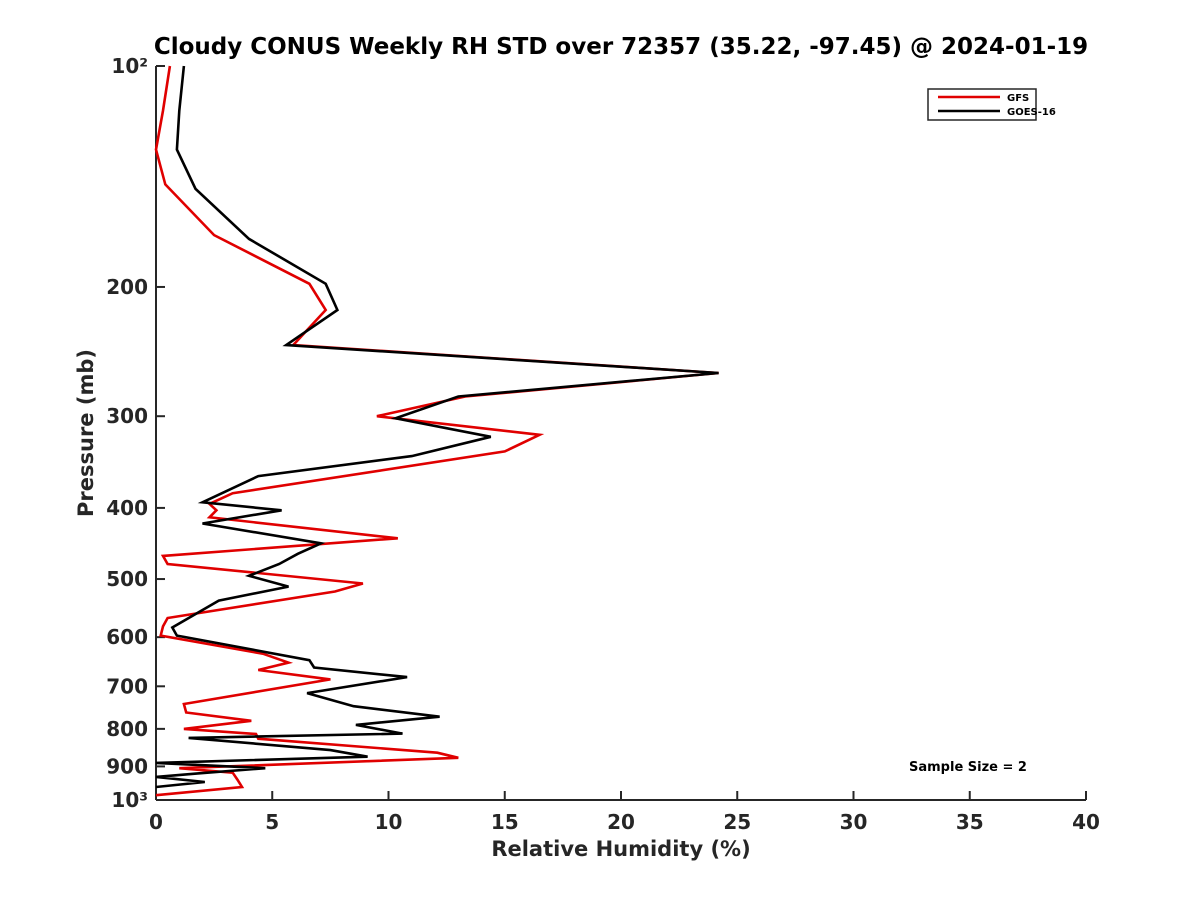 The width and height of the screenshot is (1200, 900). What do you see at coordinates (129, 800) in the screenshot?
I see `y-tick-label: 10³` at bounding box center [129, 800].